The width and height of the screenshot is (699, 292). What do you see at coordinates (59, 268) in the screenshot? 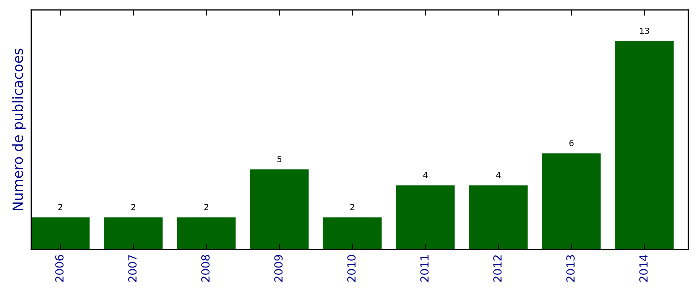
I see `x-tick-label: 2006` at bounding box center [59, 268].